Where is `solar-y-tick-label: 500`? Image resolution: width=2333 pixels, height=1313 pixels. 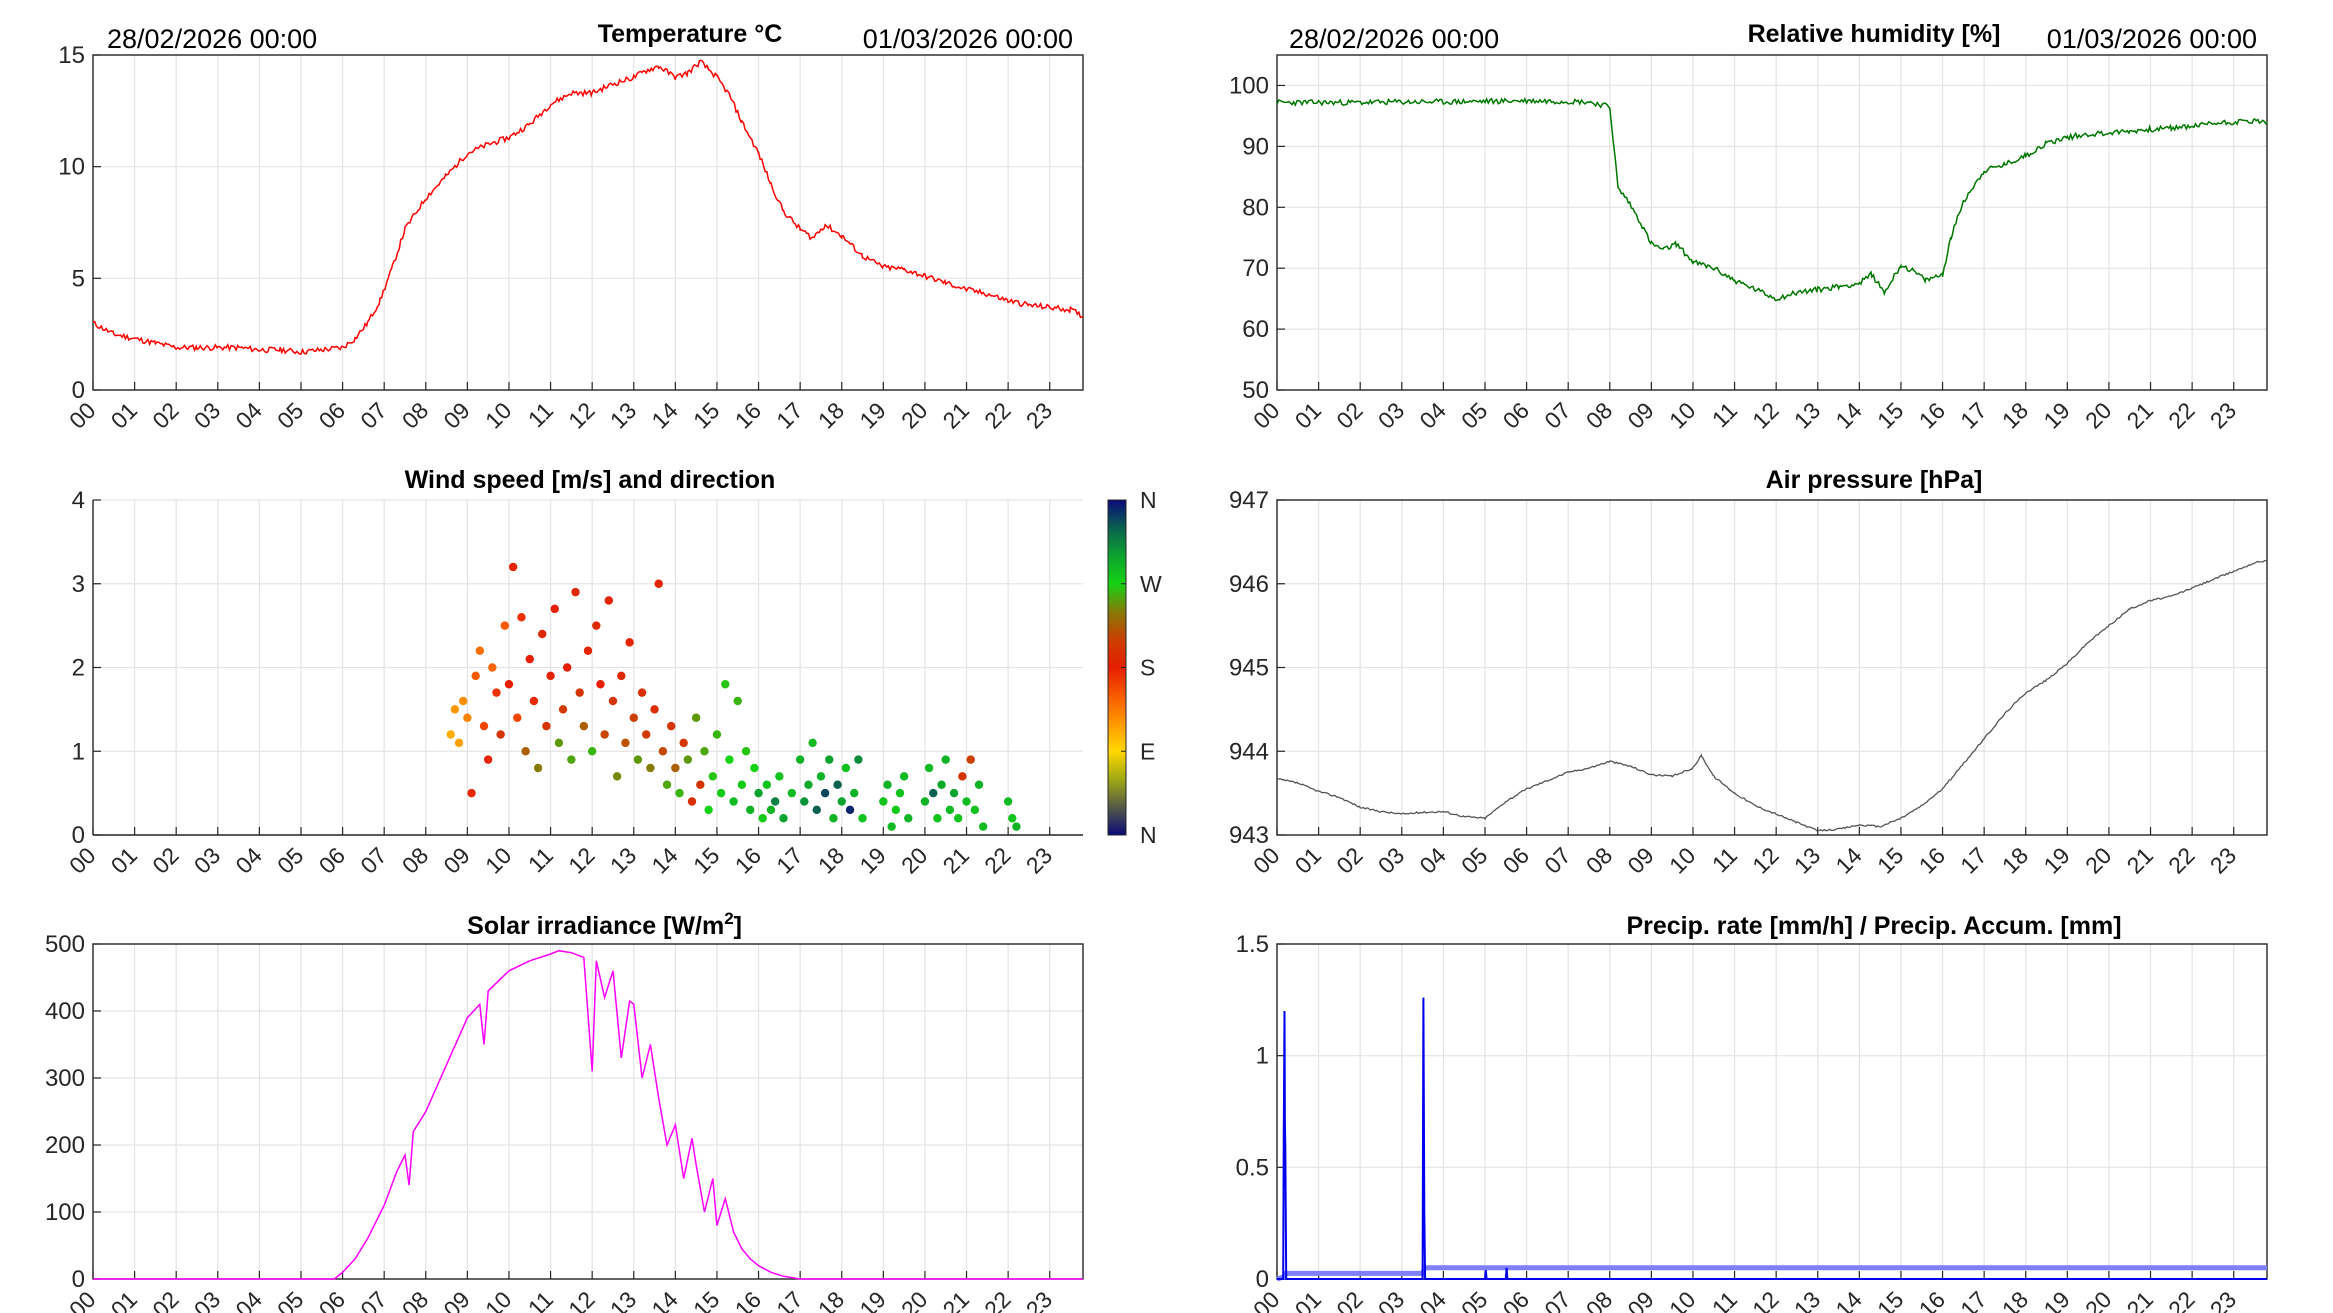 solar-y-tick-label: 500 is located at coordinates (65, 944).